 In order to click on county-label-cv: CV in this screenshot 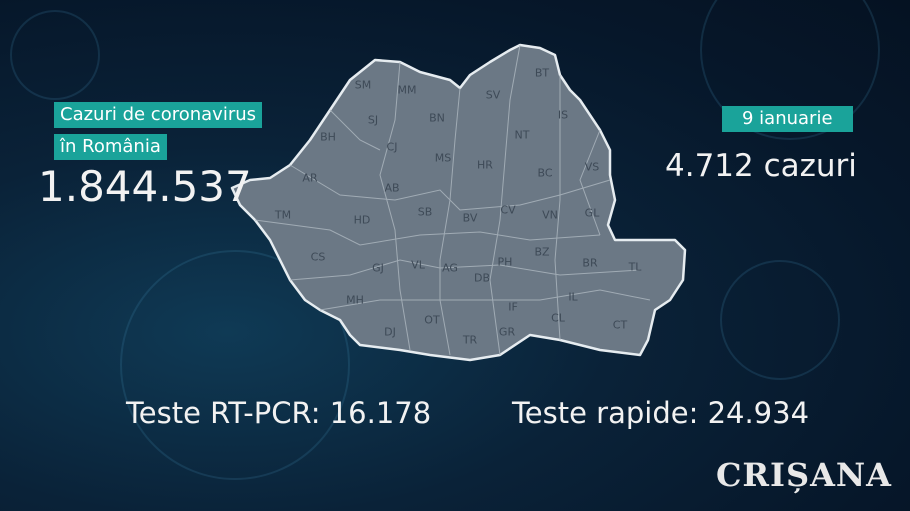, I will do `click(508, 210)`.